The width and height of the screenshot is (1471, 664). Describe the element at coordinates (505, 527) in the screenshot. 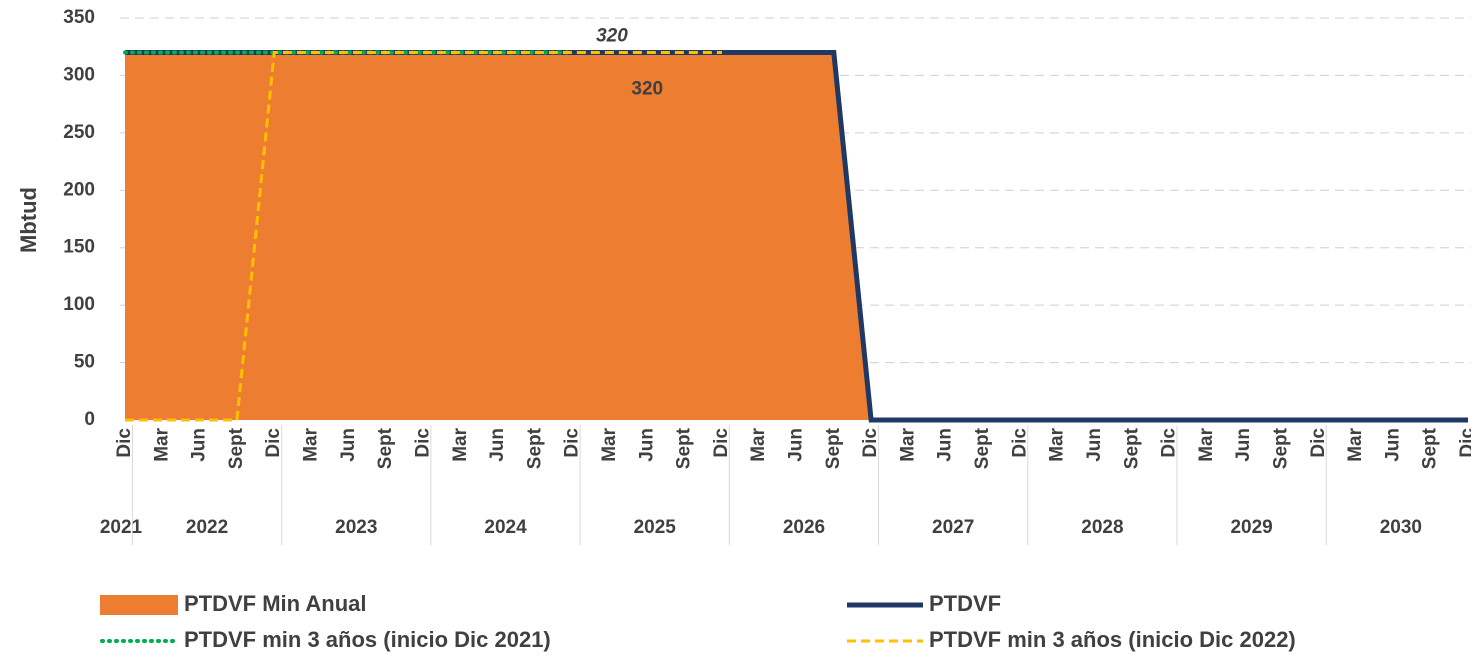

I see `year-label: 2024` at that location.